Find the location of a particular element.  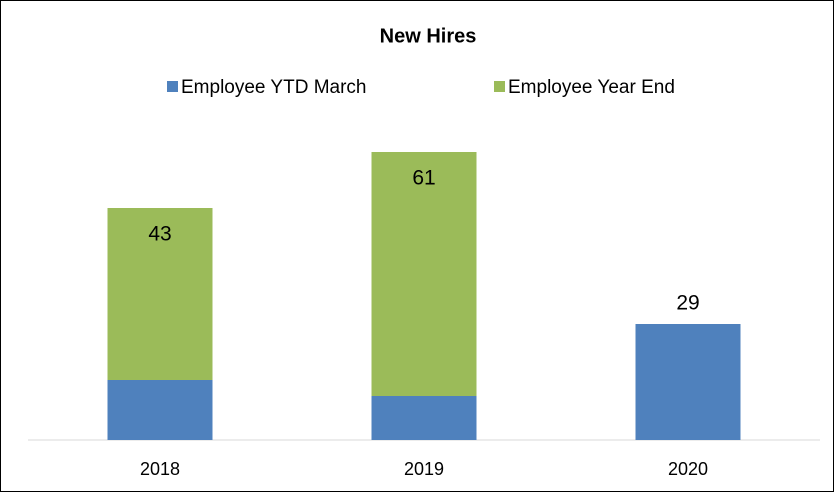

chart-title: New Hires is located at coordinates (428, 36).